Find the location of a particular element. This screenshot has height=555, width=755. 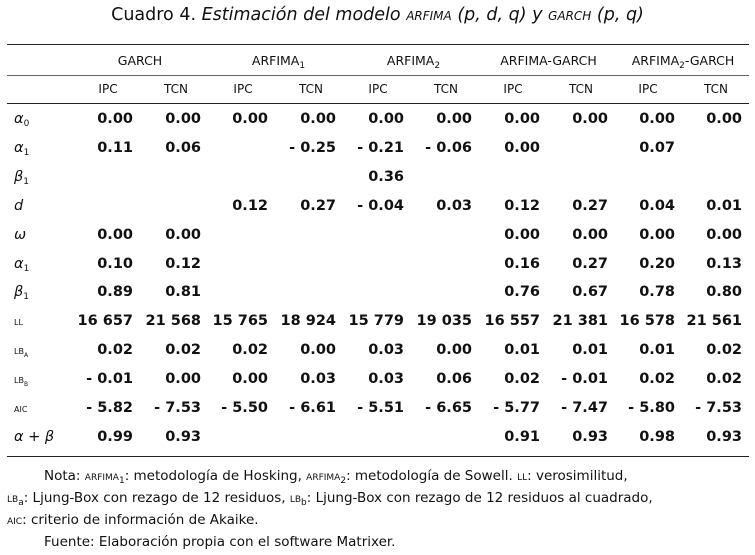

group-header: ARFIMA1 is located at coordinates (278, 63).